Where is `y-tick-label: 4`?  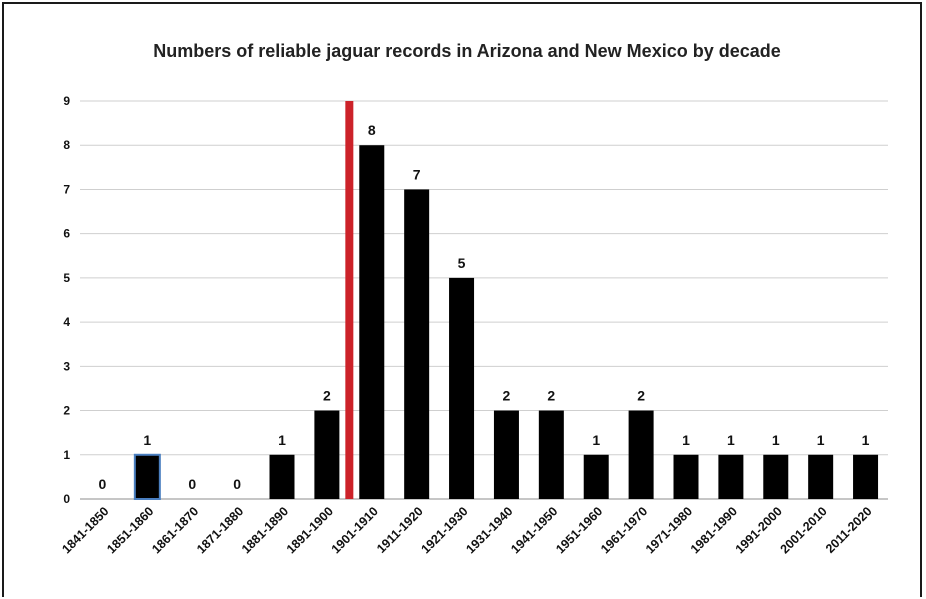 y-tick-label: 4 is located at coordinates (66, 322).